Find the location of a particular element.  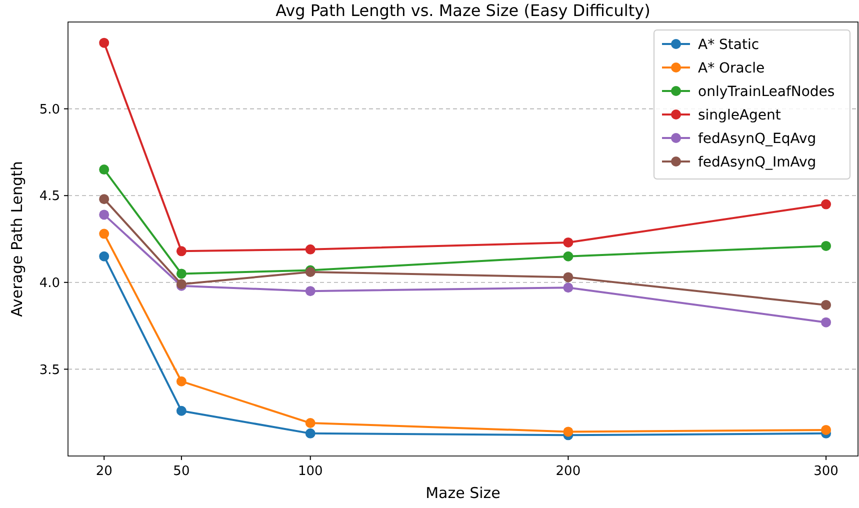

y-axis-title: Average Path Length is located at coordinates (17, 239).